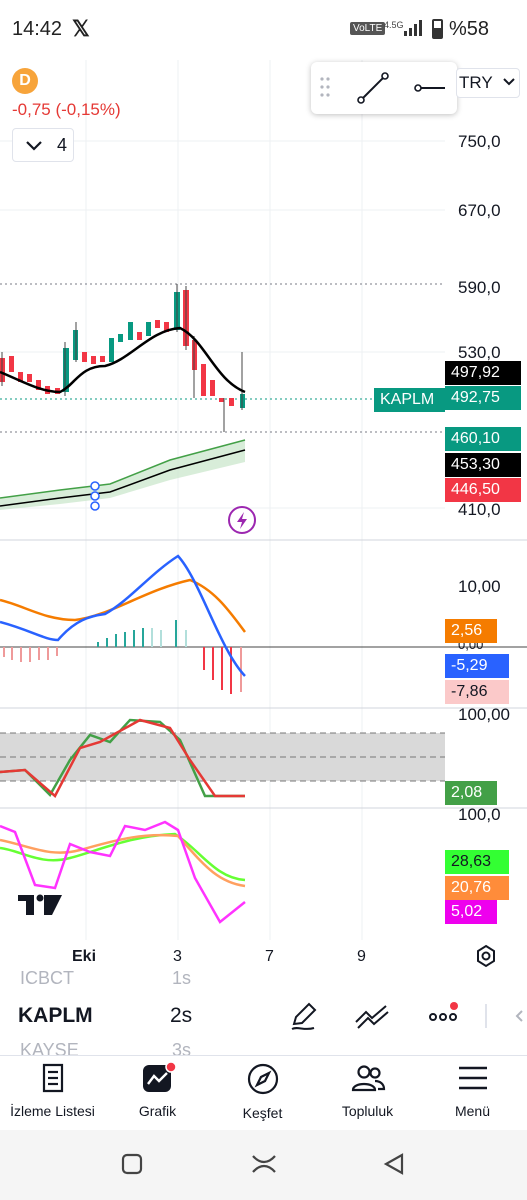  What do you see at coordinates (472, 1111) in the screenshot?
I see `nav-label: Menü` at bounding box center [472, 1111].